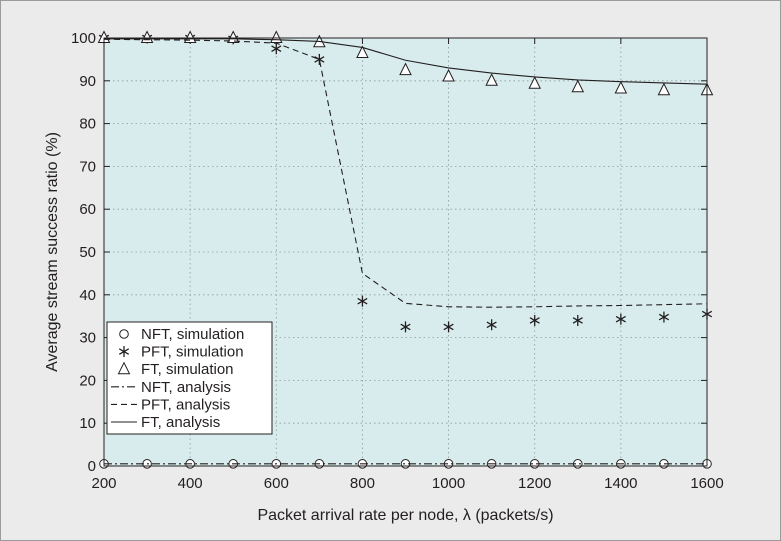 The height and width of the screenshot is (541, 781). Describe the element at coordinates (124, 334) in the screenshot. I see `legend-marker-nft-simulation` at that location.